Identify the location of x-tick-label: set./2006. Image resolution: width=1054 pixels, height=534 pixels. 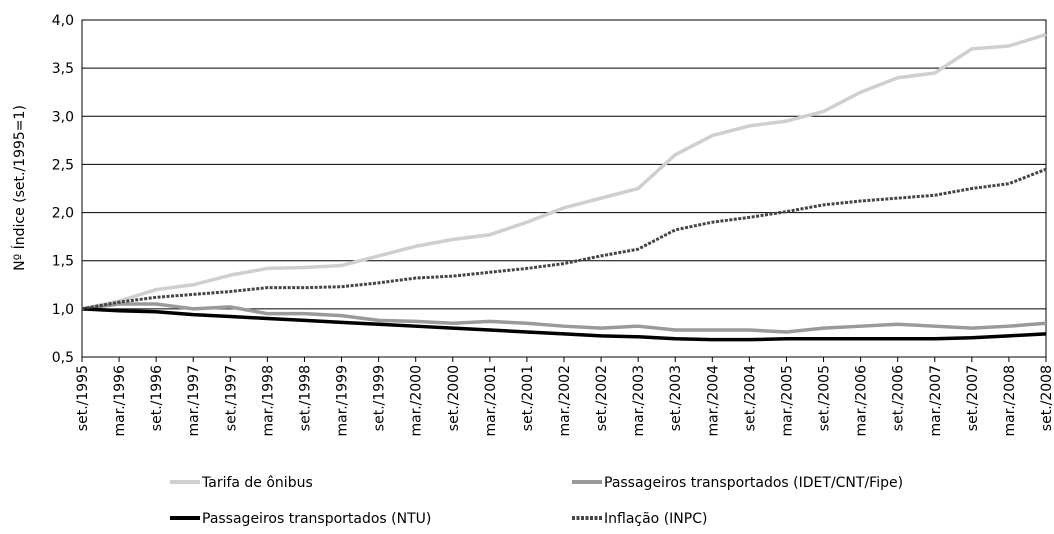
(899, 398).